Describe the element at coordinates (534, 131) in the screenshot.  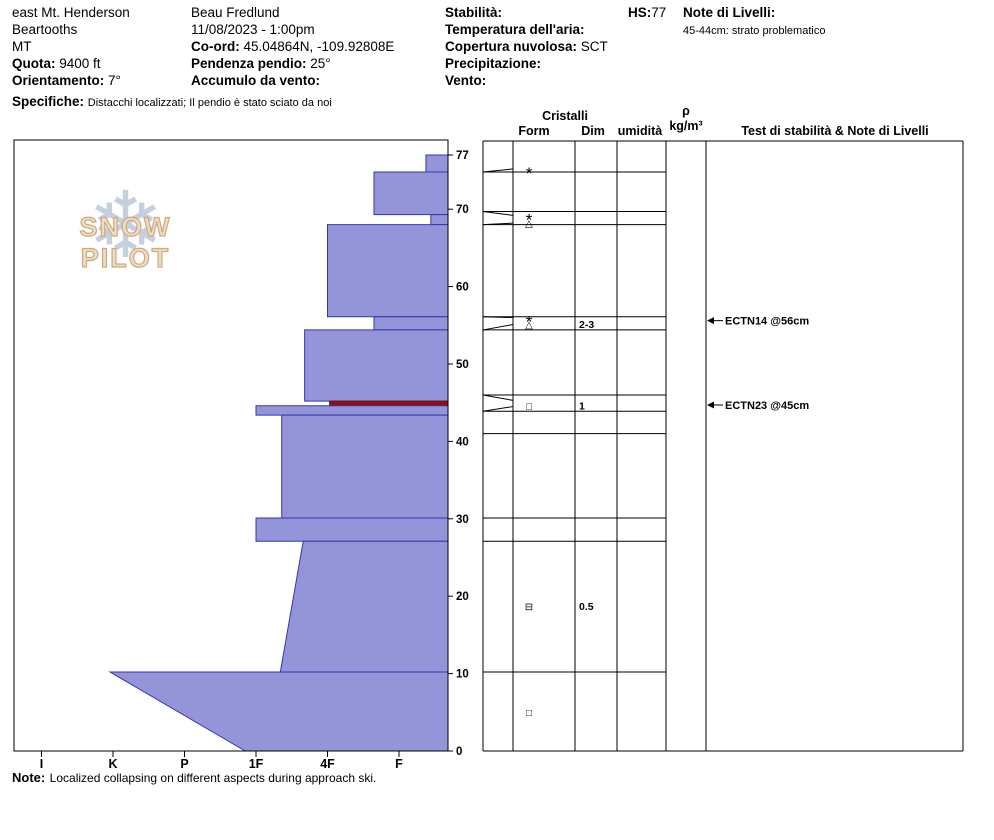
I see `form-column-header: Form` at that location.